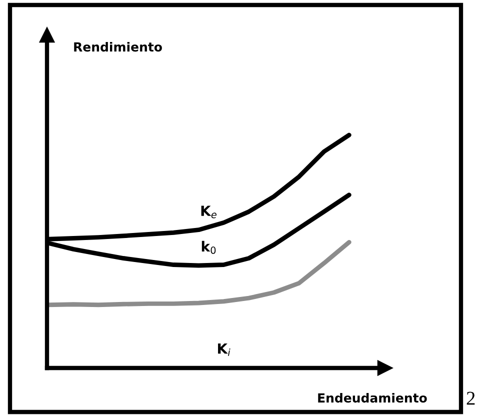  What do you see at coordinates (470, 398) in the screenshot?
I see `text: 2` at bounding box center [470, 398].